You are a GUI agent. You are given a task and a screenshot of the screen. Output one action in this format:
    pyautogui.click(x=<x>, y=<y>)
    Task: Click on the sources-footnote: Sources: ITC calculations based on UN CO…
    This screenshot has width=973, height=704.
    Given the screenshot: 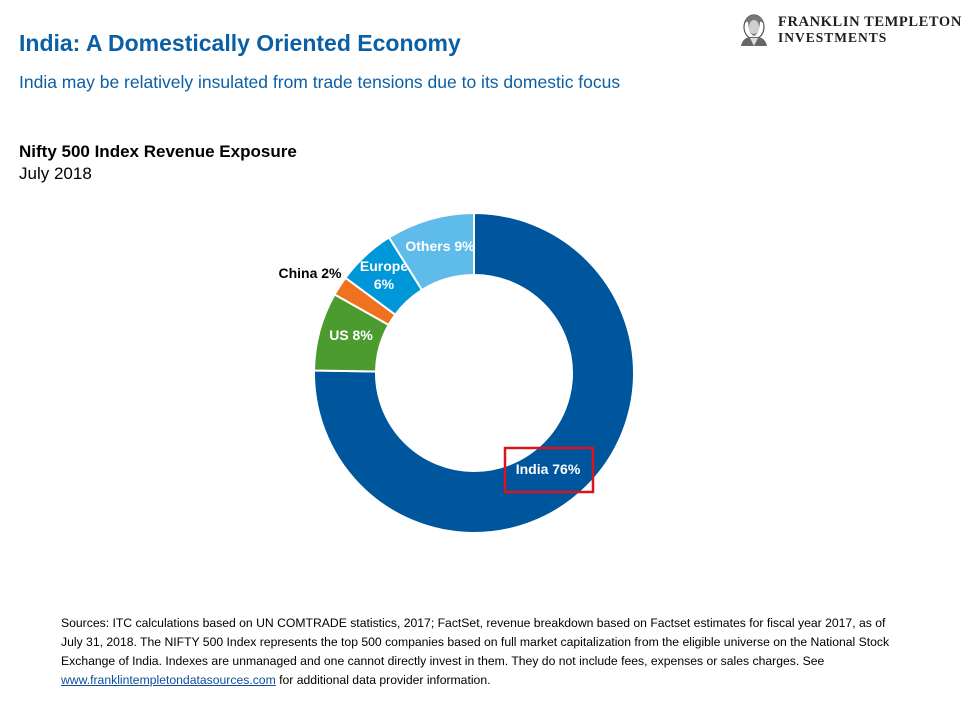 What is the action you would take?
    pyautogui.click(x=476, y=652)
    